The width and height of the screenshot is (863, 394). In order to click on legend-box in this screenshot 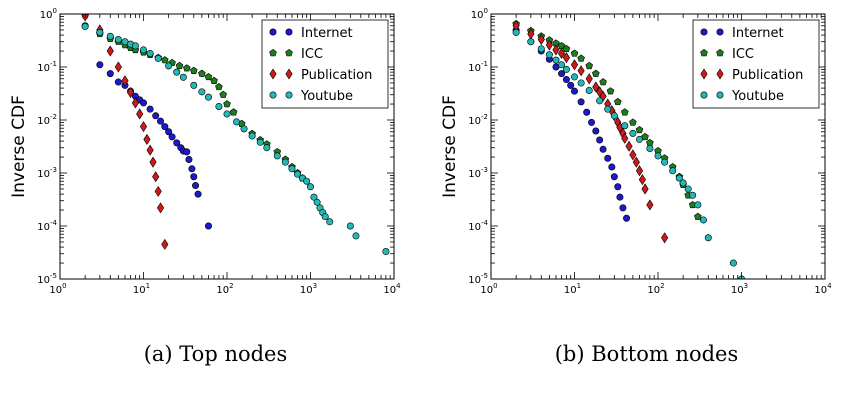, I will do `click(325, 64)`.